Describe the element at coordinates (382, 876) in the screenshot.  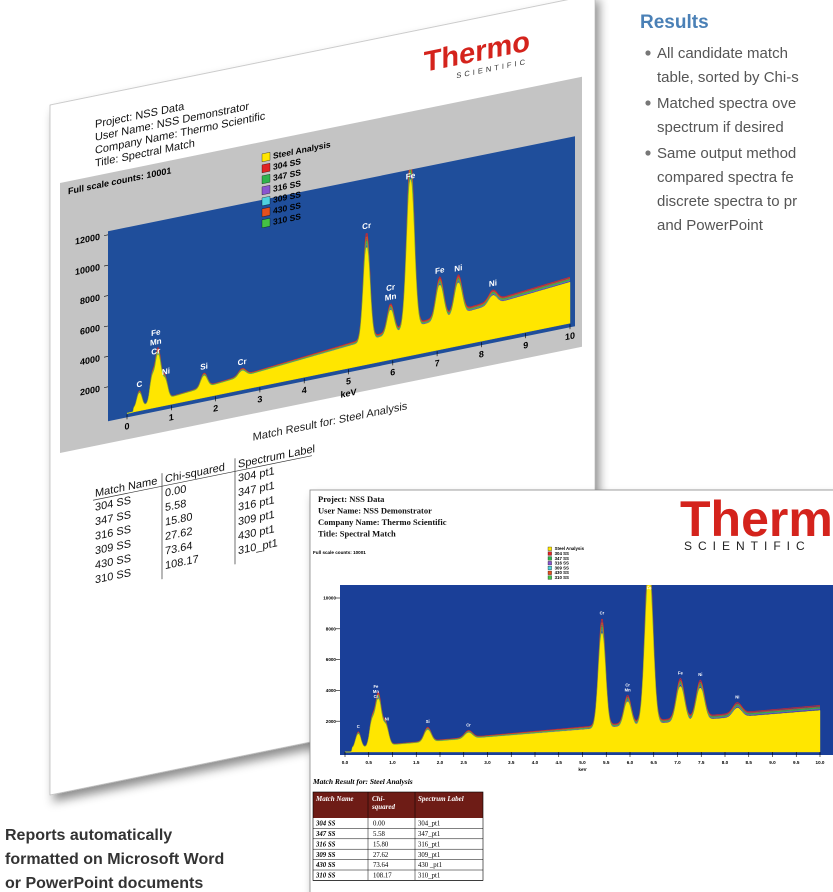
I see `table-cell: 108.17` at that location.